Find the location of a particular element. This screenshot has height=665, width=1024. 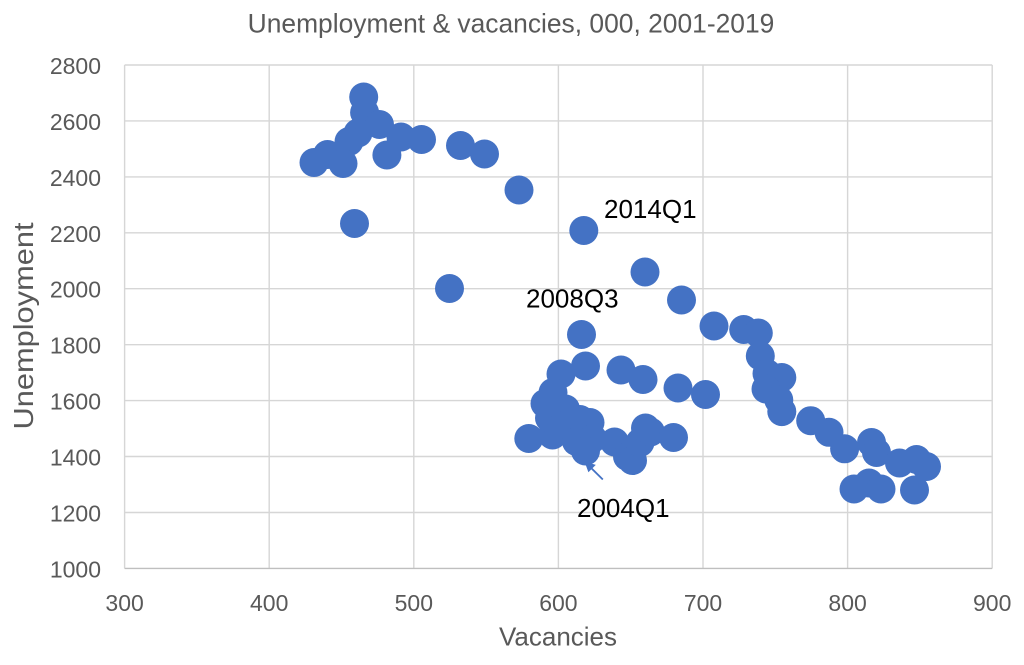

svg-text: 300 is located at coordinates (124, 603).